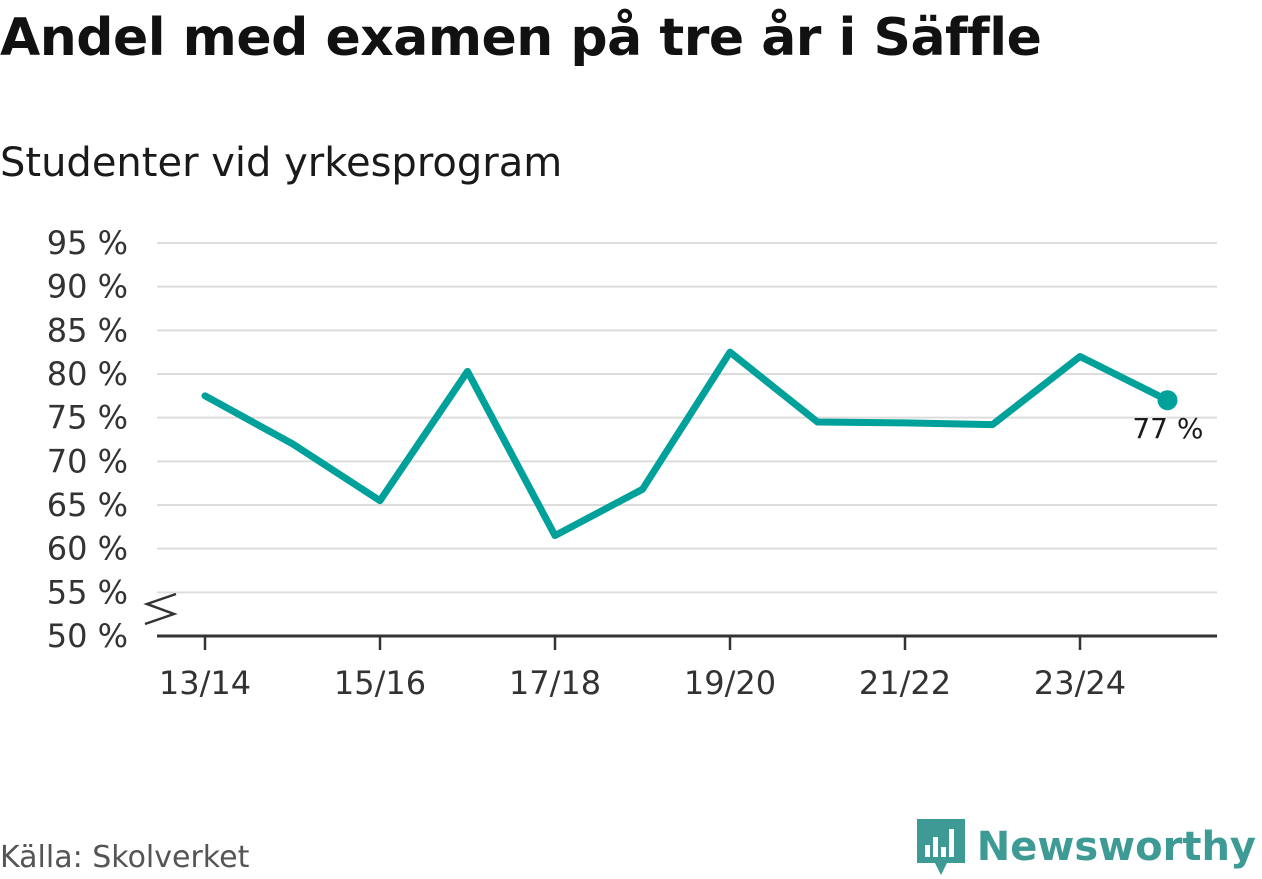  Describe the element at coordinates (281, 163) in the screenshot. I see `chart-subtitle: Studenter vid yrkesprogram` at that location.